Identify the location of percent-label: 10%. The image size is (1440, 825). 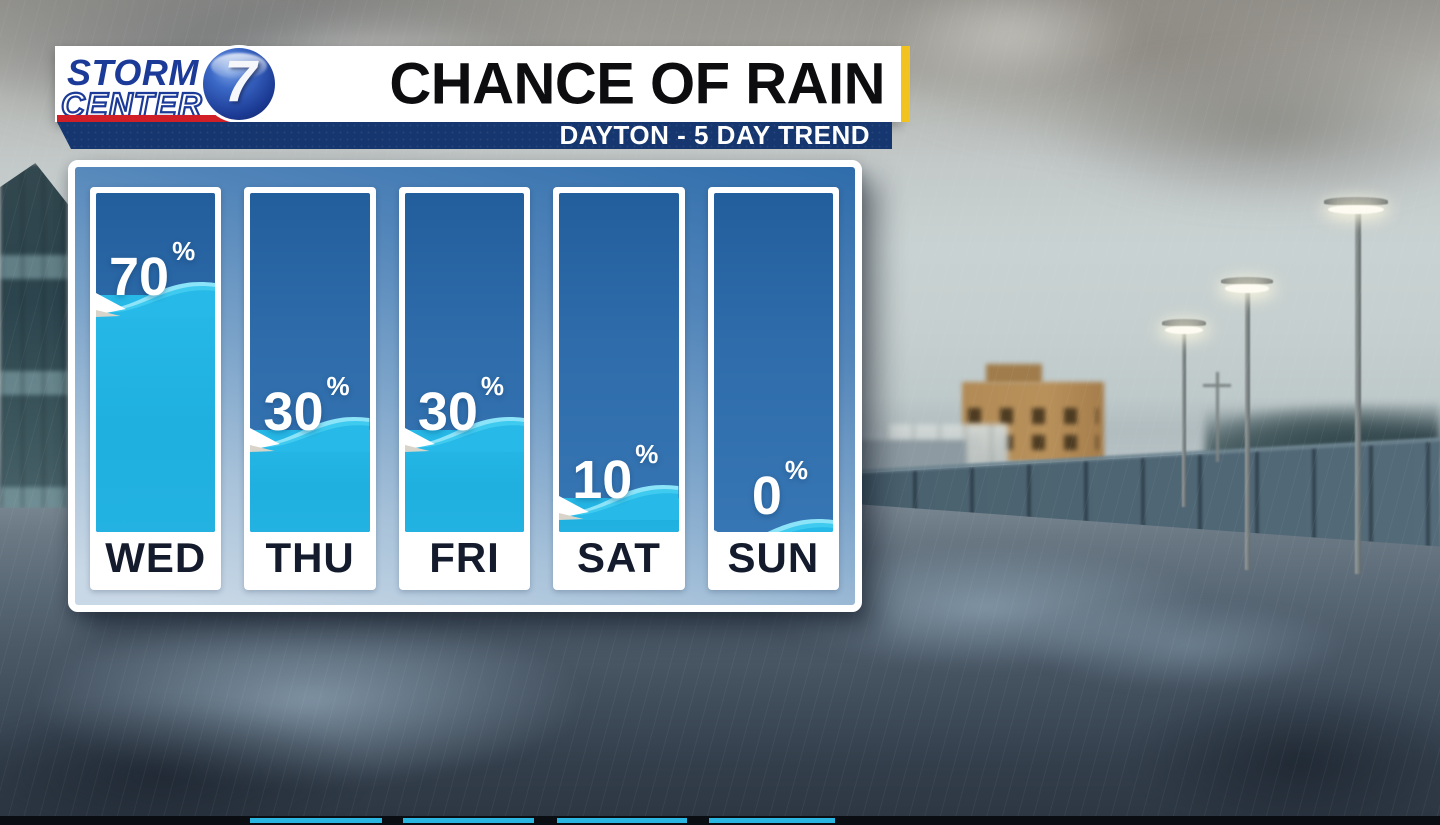
(615, 474).